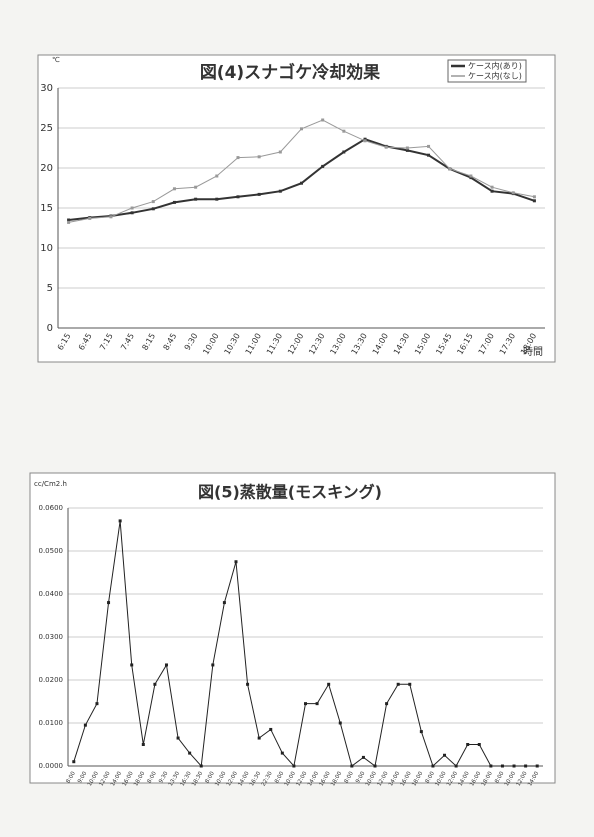  What do you see at coordinates (50, 484) in the screenshot?
I see `y-unit: cc/Cm2.h` at bounding box center [50, 484].